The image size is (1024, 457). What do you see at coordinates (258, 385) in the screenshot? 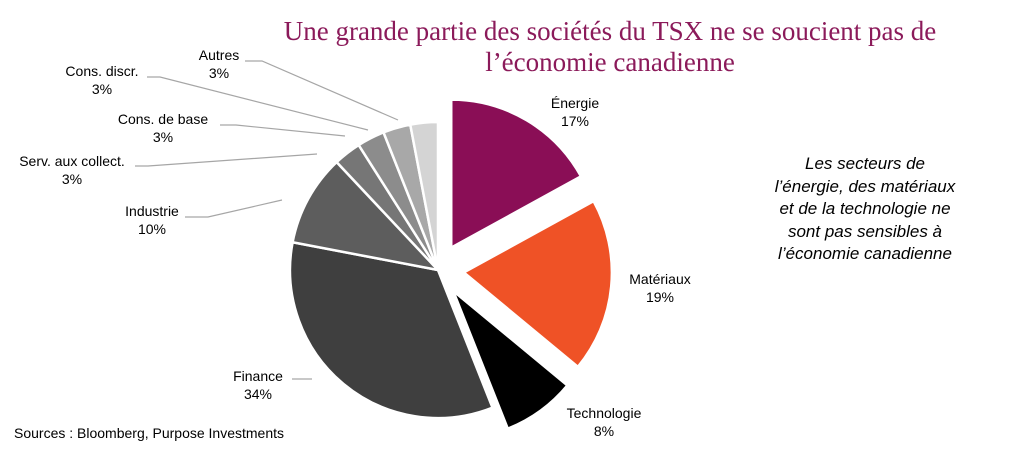
I see `slice-label: Finance 34%` at bounding box center [258, 385].